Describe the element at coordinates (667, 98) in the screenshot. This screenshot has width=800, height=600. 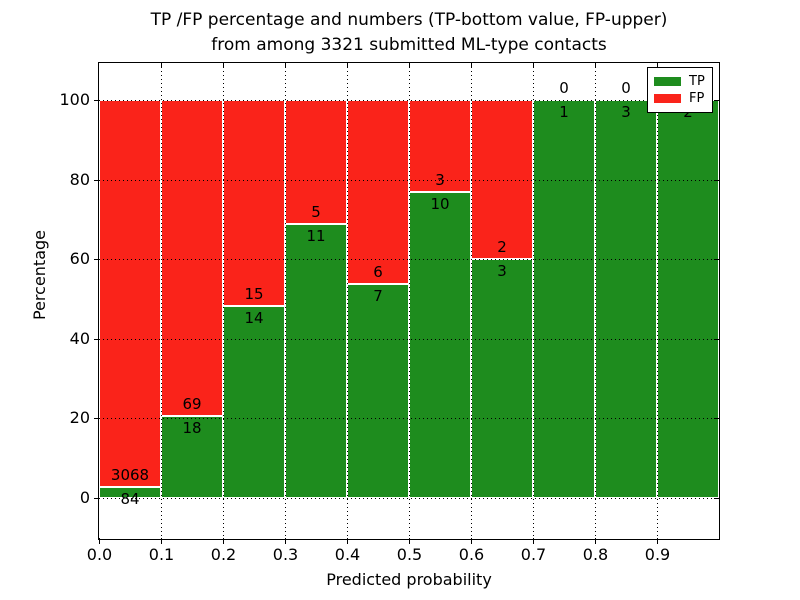
I see `legend-swatch-fp-icon` at that location.